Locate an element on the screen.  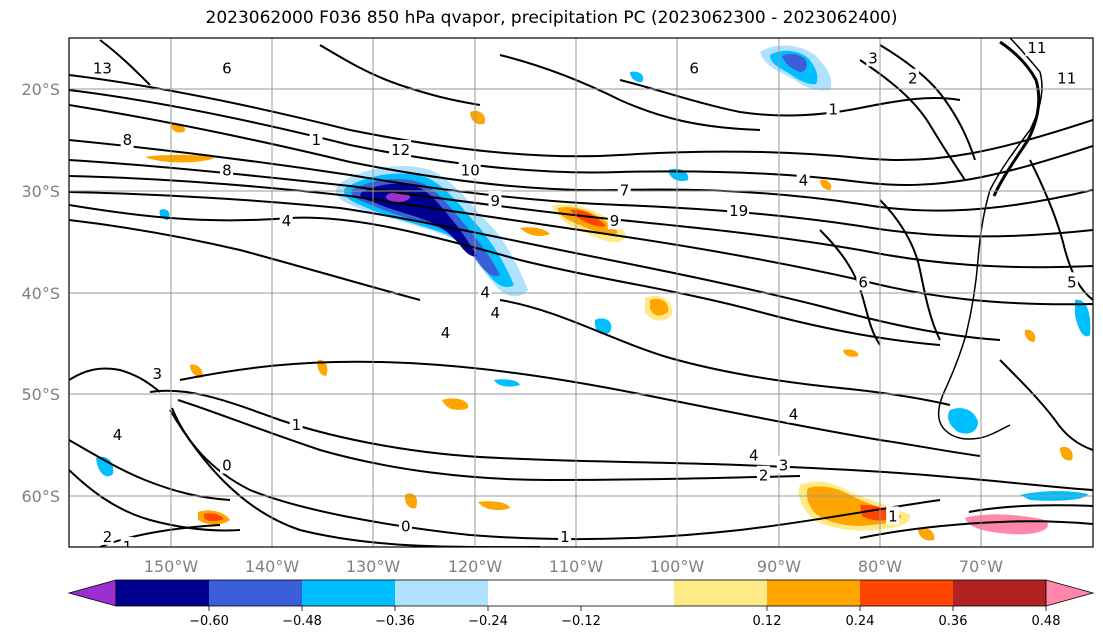
lat-tick-label: 30°S is located at coordinates (40, 191).